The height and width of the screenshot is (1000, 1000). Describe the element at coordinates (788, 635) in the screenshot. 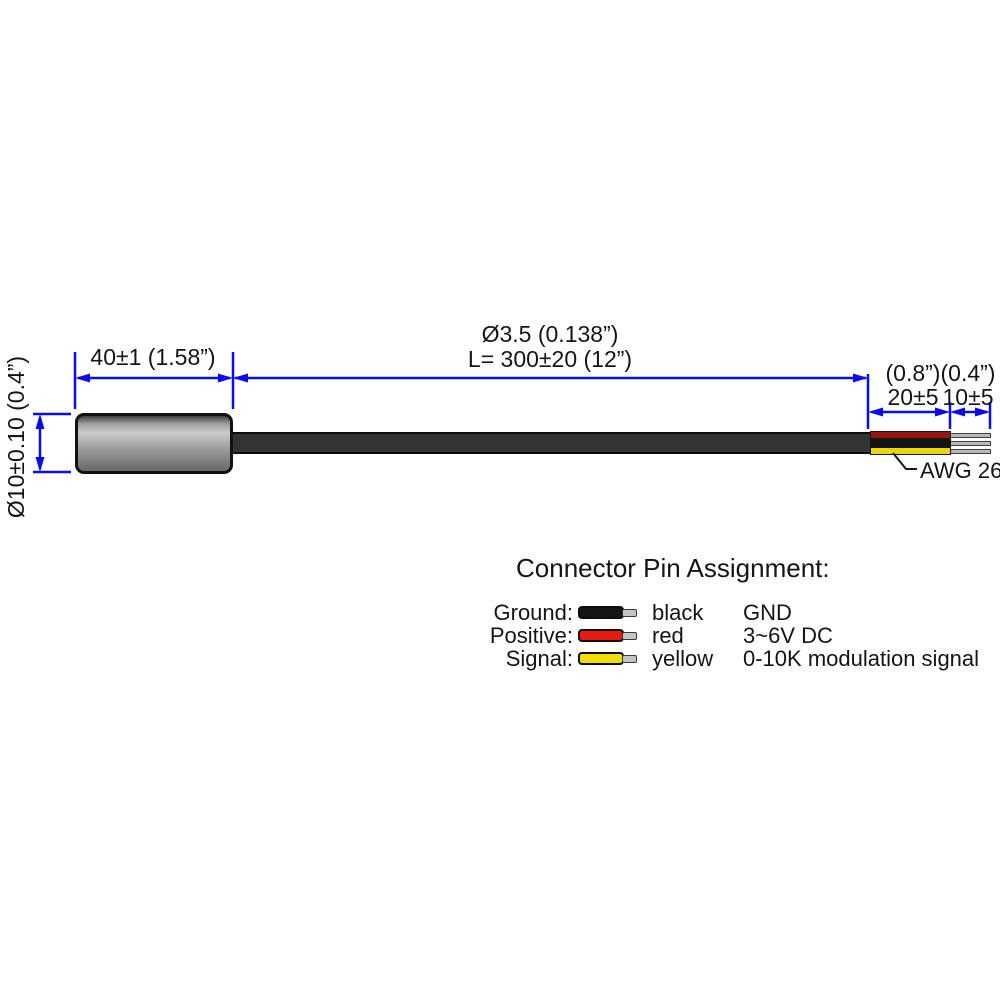

I see `pin-description: 3~6V DC` at that location.